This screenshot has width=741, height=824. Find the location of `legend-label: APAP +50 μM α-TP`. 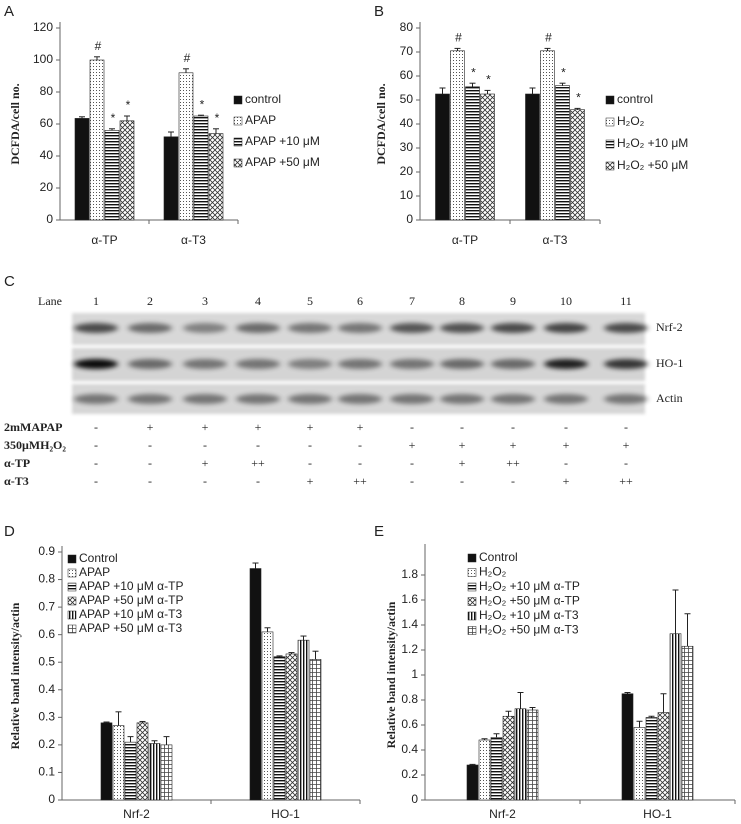

legend-label: APAP +50 μM α-TP is located at coordinates (131, 600).